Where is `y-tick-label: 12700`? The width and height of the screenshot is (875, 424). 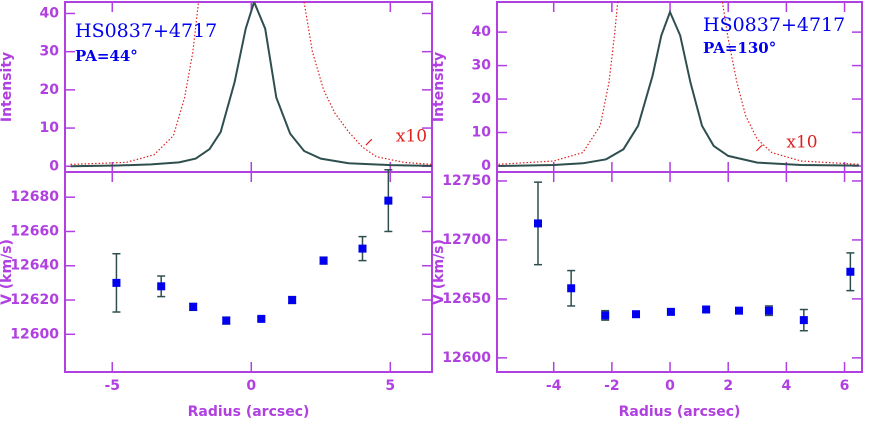
y-tick-label: 12700 is located at coordinates (466, 240).